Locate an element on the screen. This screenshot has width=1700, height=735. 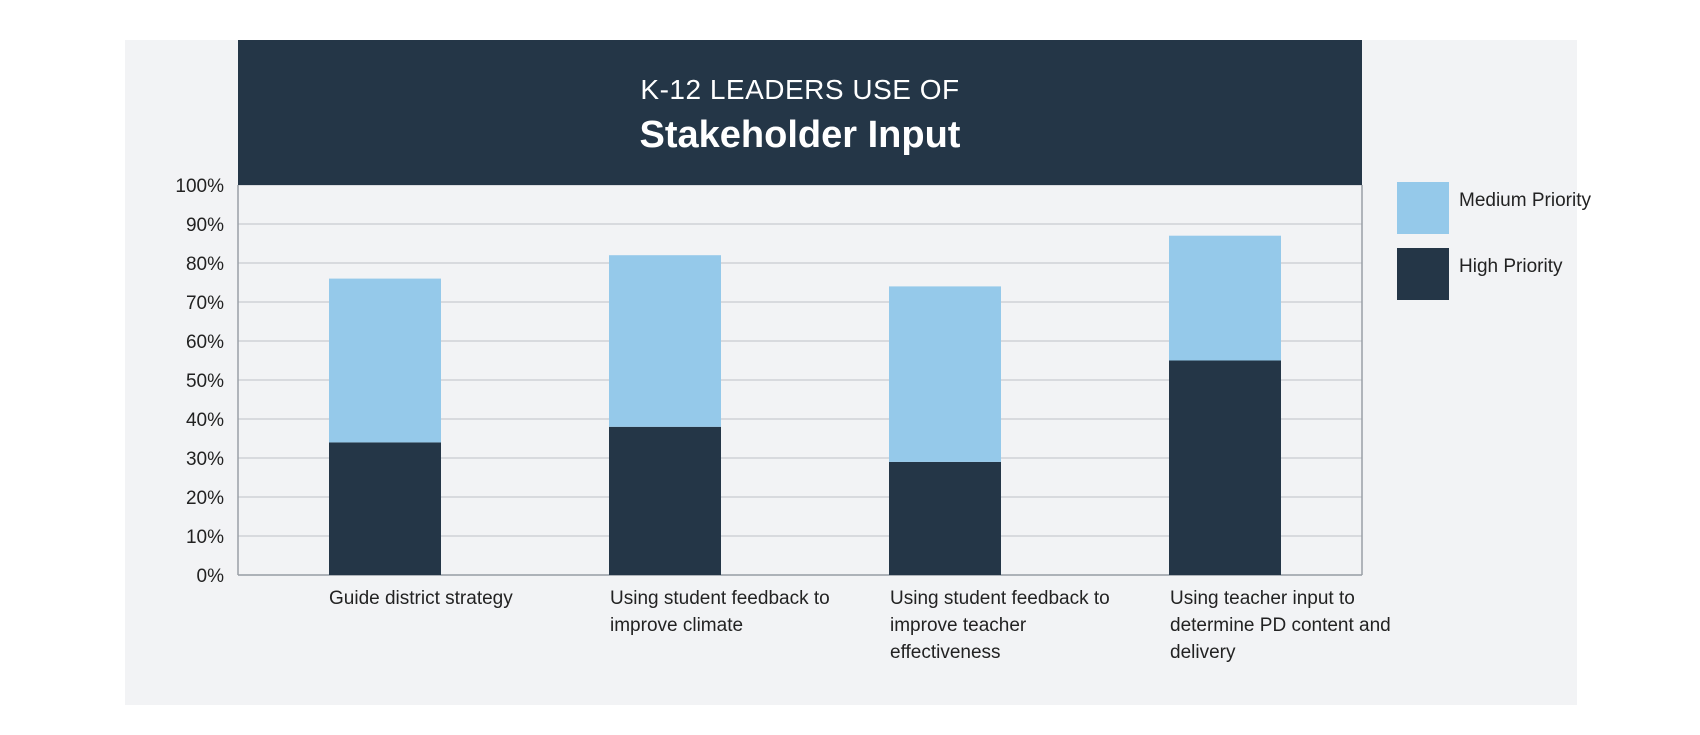
legend-label-high: High Priority is located at coordinates (1511, 266).